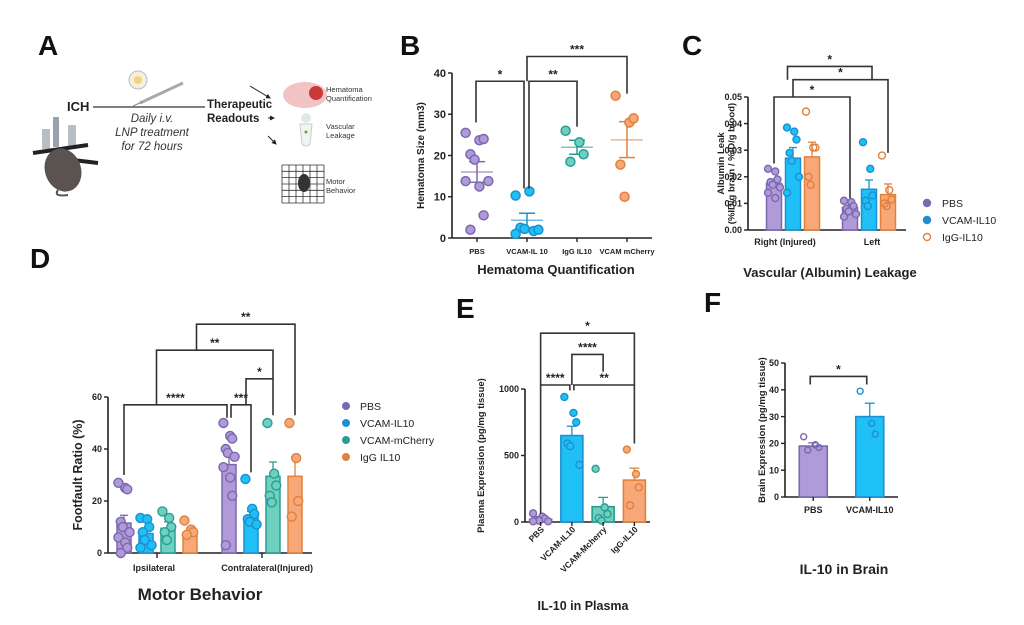 This screenshot has height=625, width=1024. I want to click on panel-label-a: A, so click(48, 45).